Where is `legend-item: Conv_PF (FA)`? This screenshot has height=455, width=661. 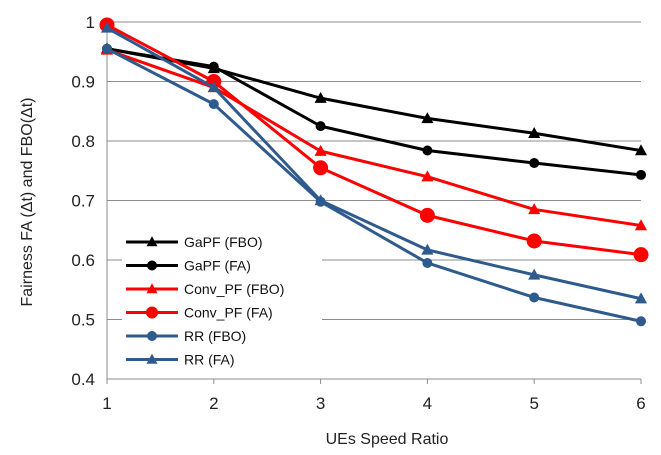 legend-item: Conv_PF (FA) is located at coordinates (199, 313).